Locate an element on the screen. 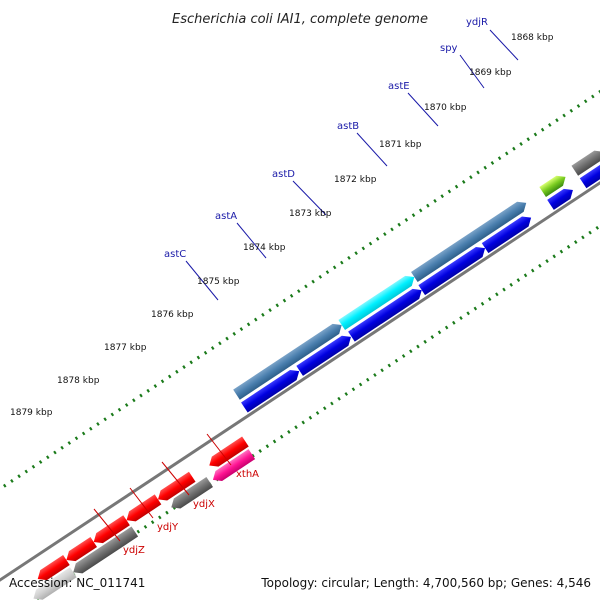 The image size is (600, 600). kbp-label: 1875 kbp is located at coordinates (218, 282).